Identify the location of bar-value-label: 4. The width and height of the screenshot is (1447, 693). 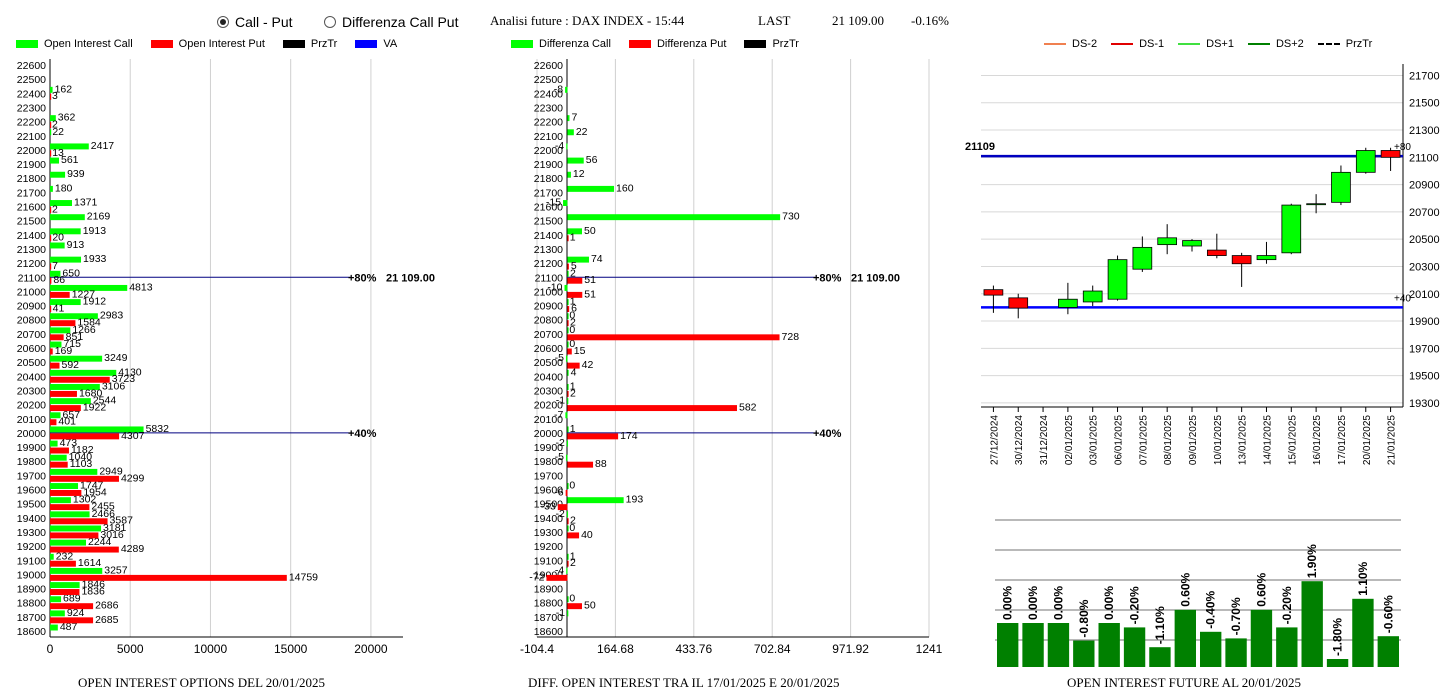
(574, 372).